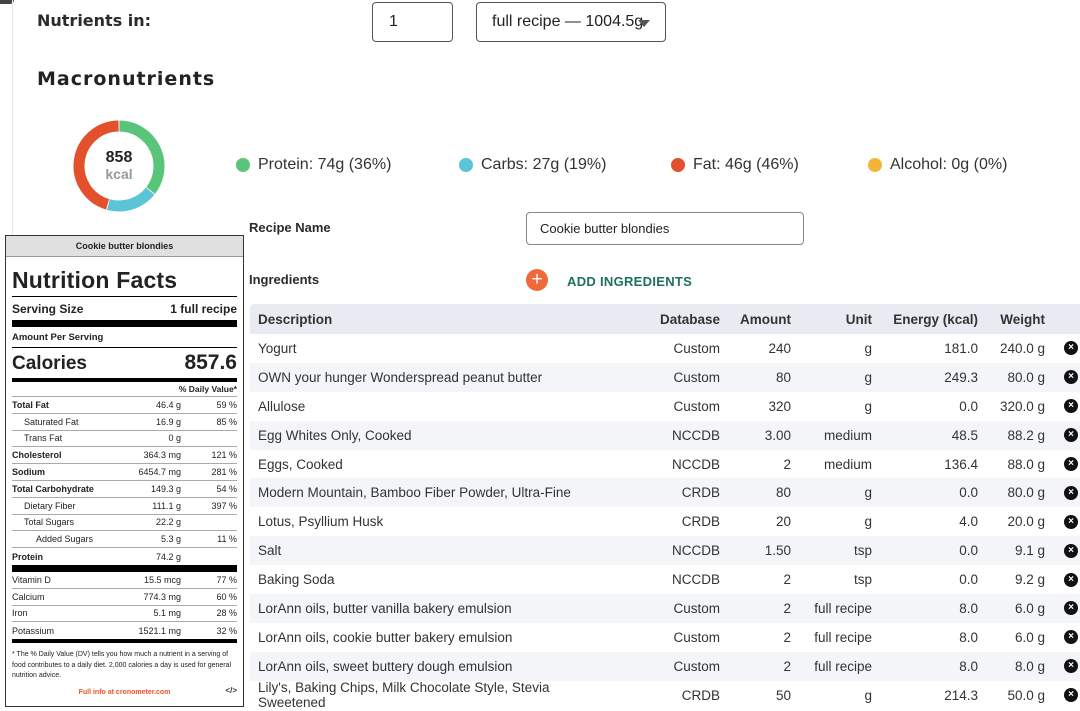  What do you see at coordinates (665, 228) in the screenshot?
I see `recipe-name-input: Cookie butter blondies` at bounding box center [665, 228].